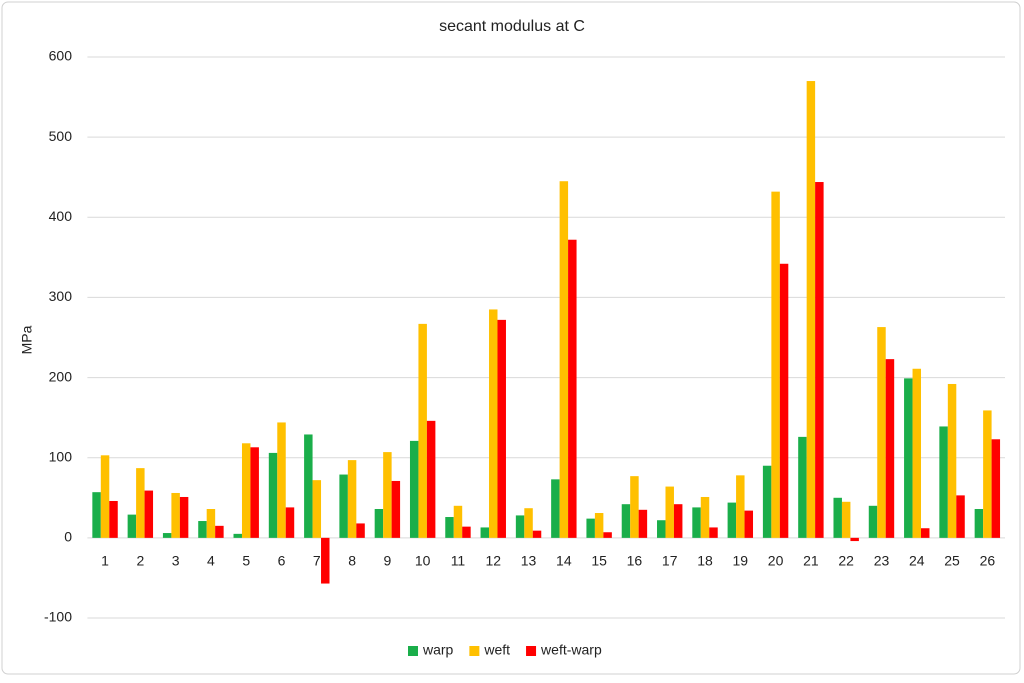 The image size is (1024, 683). Describe the element at coordinates (317, 561) in the screenshot. I see `x-tick-label: 7` at that location.